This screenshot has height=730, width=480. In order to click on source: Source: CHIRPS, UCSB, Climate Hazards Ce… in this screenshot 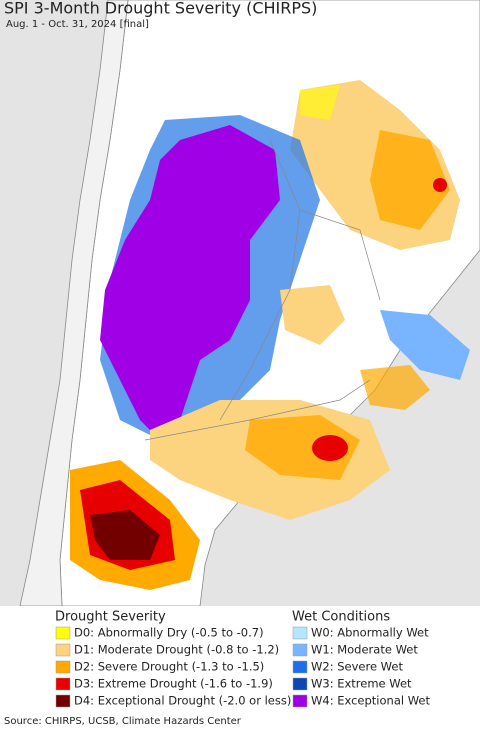, I will do `click(123, 721)`.